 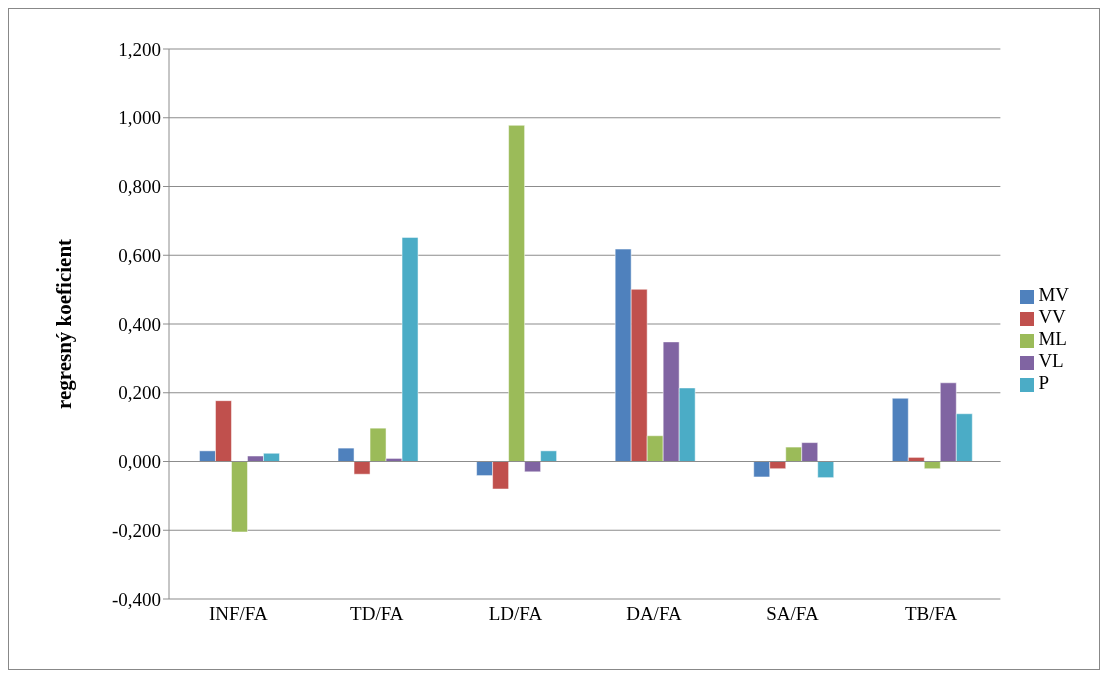 I want to click on x-tick-label: LD/FA, so click(x=515, y=614).